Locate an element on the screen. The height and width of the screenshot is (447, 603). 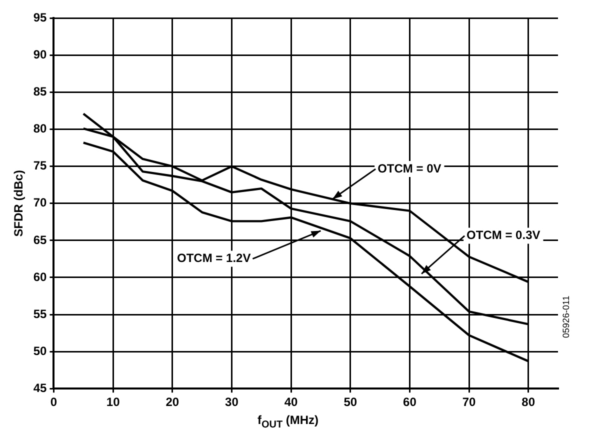
y-tick-label: 70 is located at coordinates (40, 203).